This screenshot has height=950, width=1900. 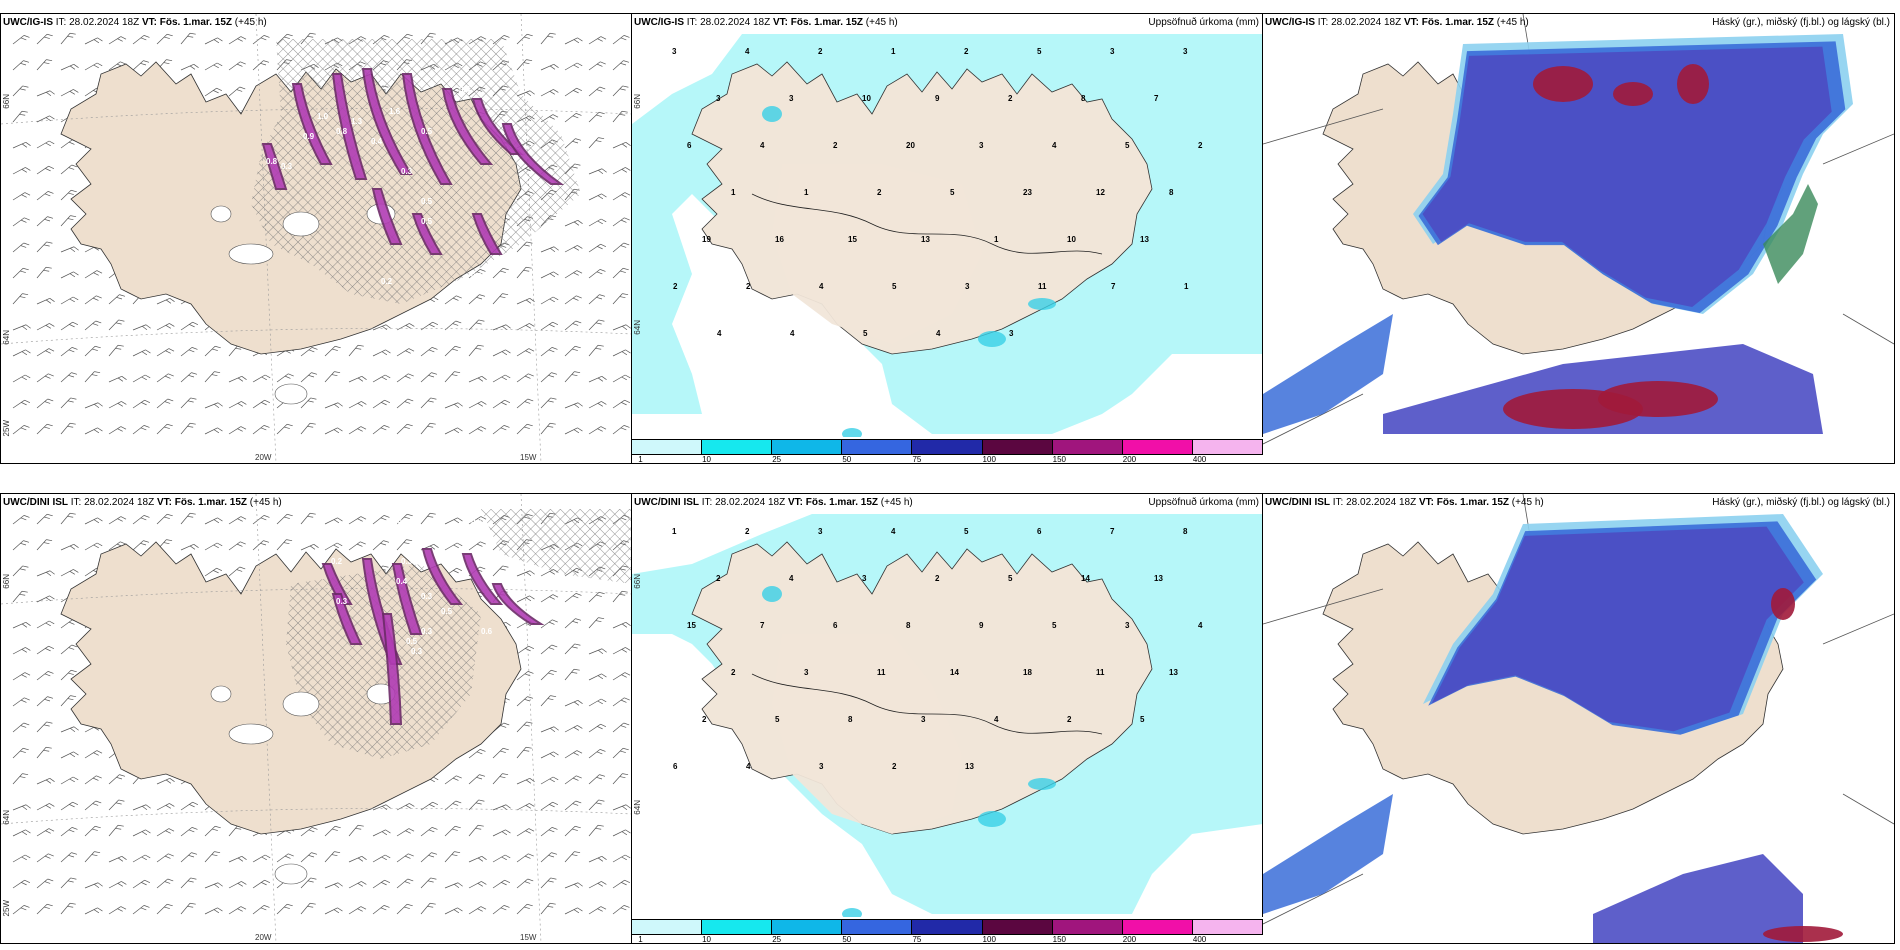 What do you see at coordinates (383, 661) in the screenshot?
I see `hatched-area` at bounding box center [383, 661].